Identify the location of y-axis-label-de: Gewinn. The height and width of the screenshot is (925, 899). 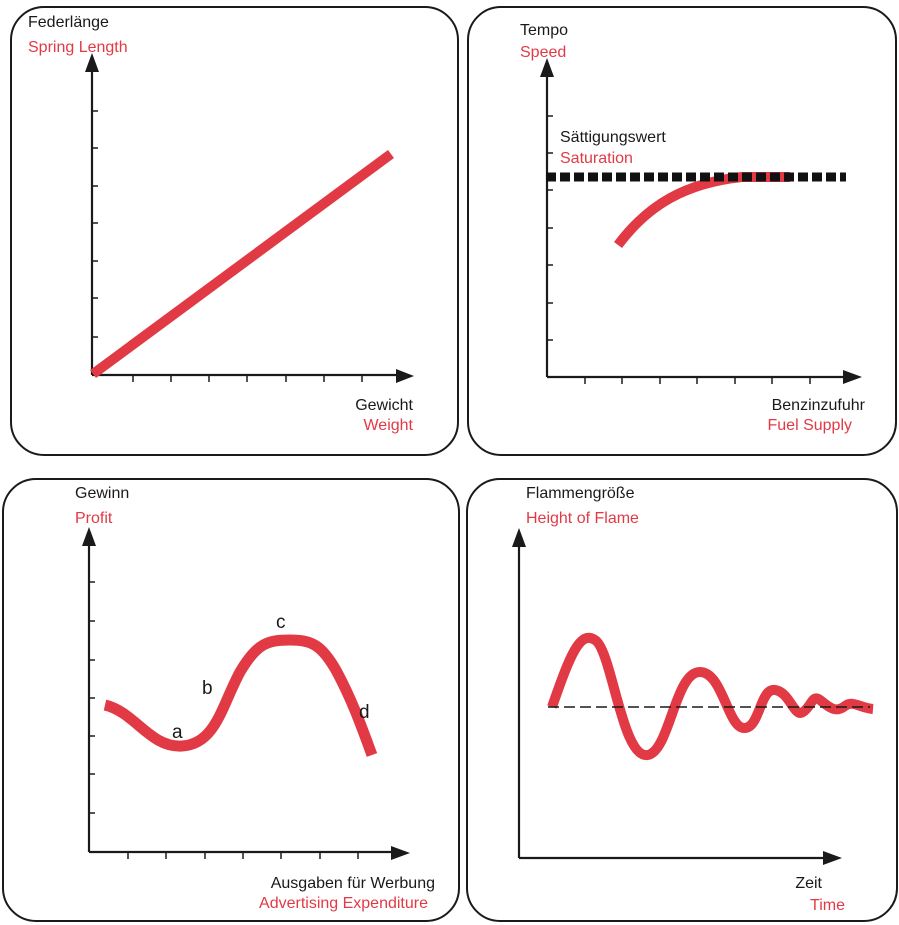
(102, 493).